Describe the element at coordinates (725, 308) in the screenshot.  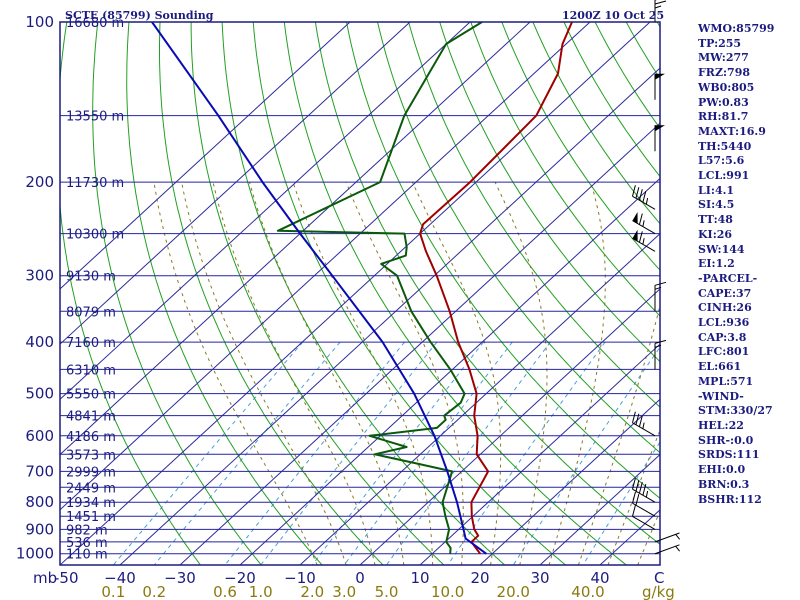
I see `index-row: CINH:26` at that location.